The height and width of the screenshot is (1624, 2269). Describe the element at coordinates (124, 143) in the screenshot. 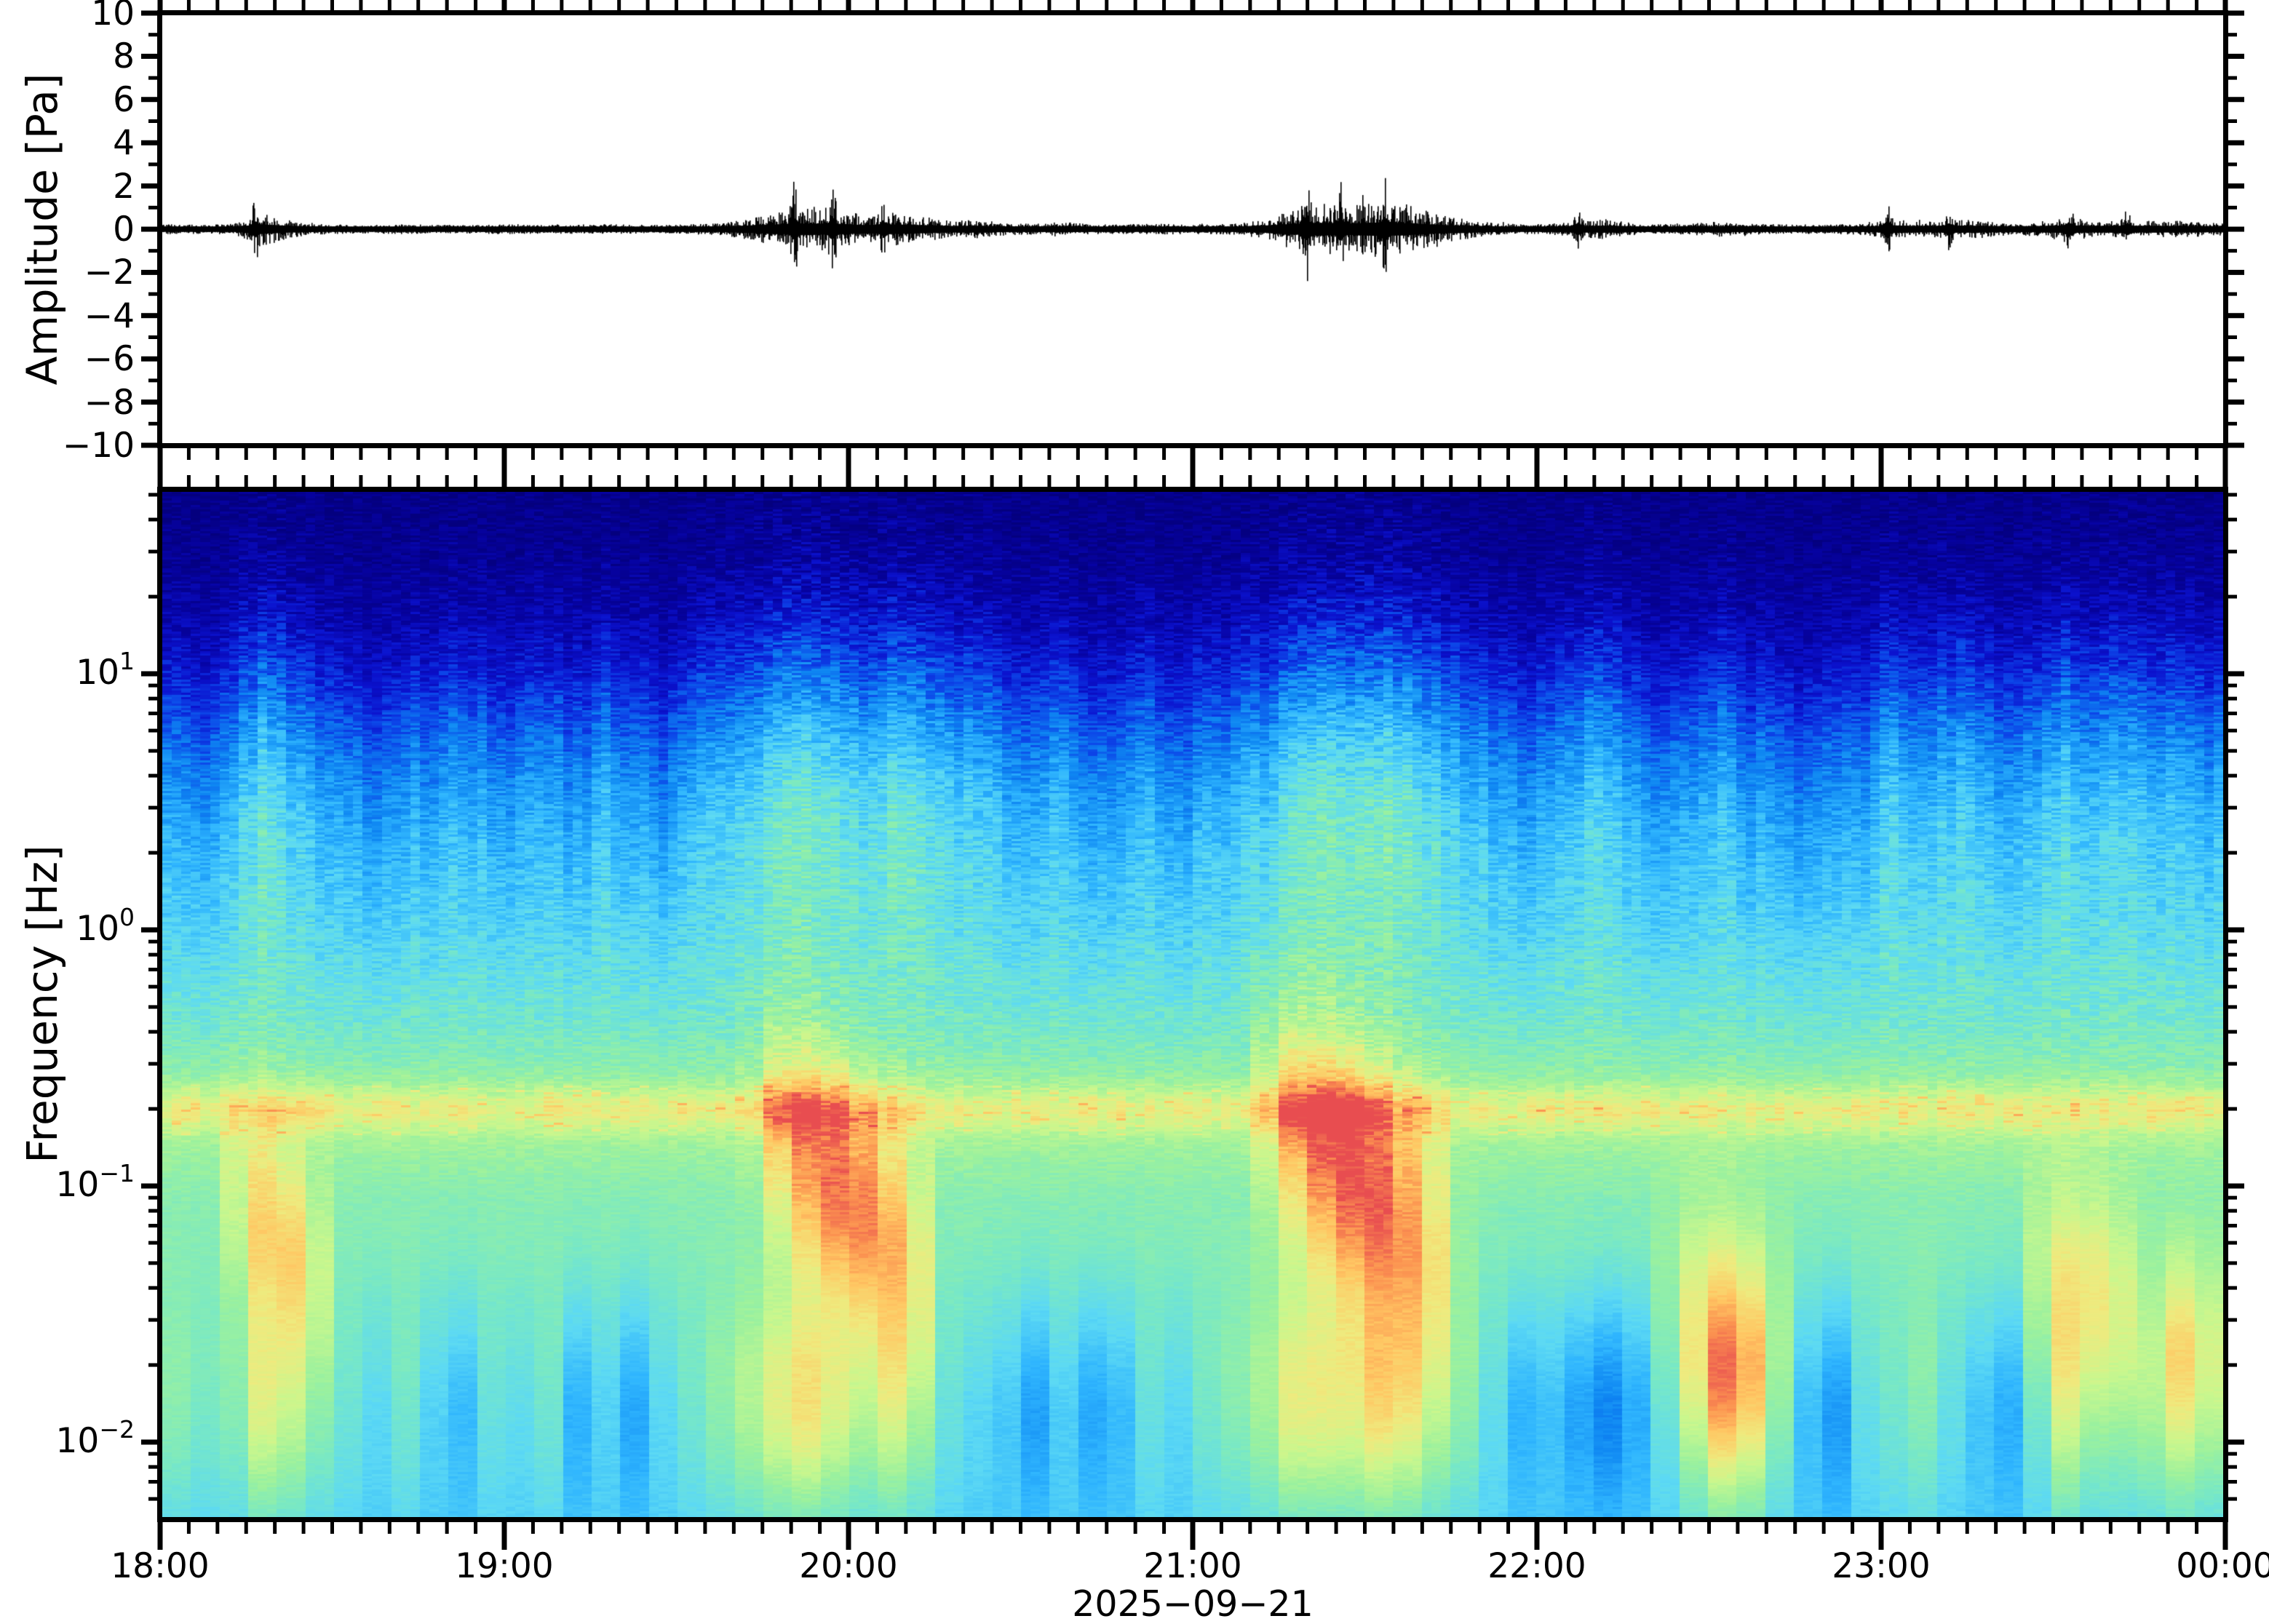

I see `amplitude-tick-label: 4` at that location.